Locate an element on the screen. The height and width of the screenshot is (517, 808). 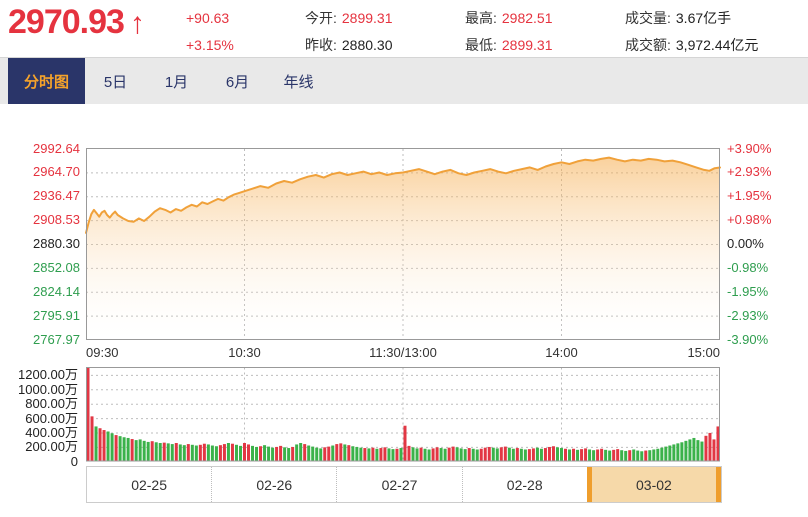
tab-5d: 5日 is located at coordinates (115, 82).